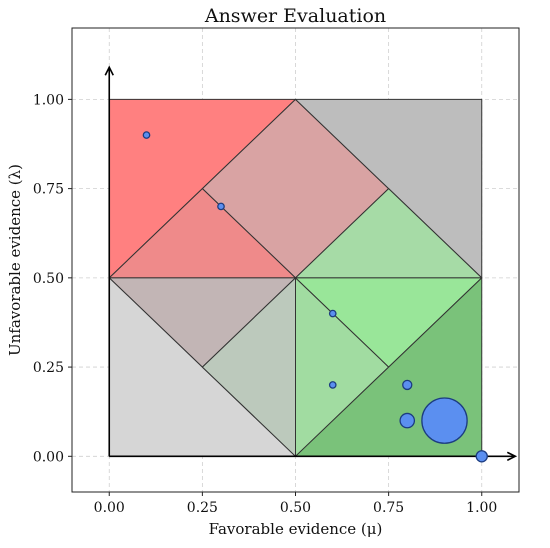 The height and width of the screenshot is (548, 550). Describe the element at coordinates (295, 508) in the screenshot. I see `x-tick-label: 0.50` at that location.